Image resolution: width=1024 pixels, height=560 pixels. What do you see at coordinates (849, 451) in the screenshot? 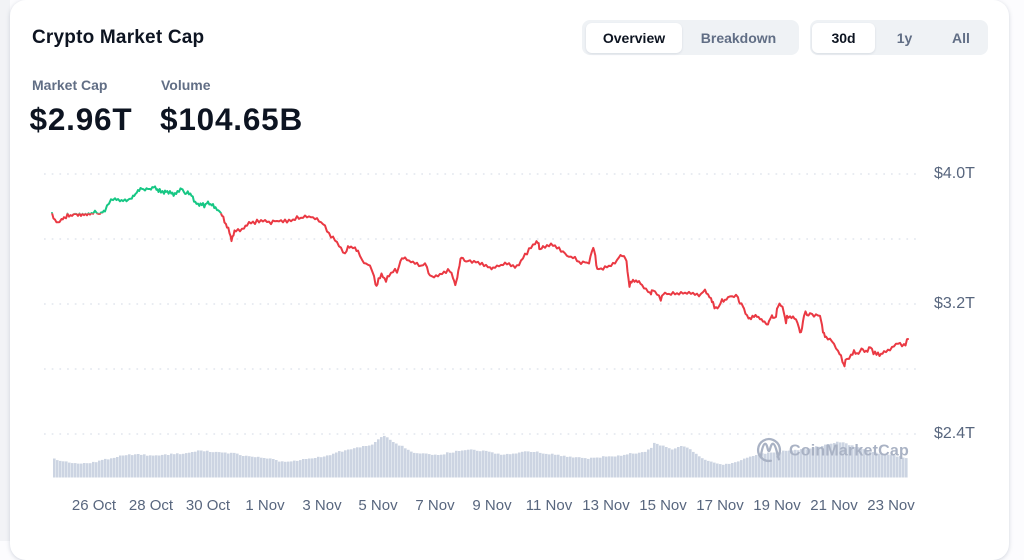
I see `svg-text: CoinMarketCap` at bounding box center [849, 451].